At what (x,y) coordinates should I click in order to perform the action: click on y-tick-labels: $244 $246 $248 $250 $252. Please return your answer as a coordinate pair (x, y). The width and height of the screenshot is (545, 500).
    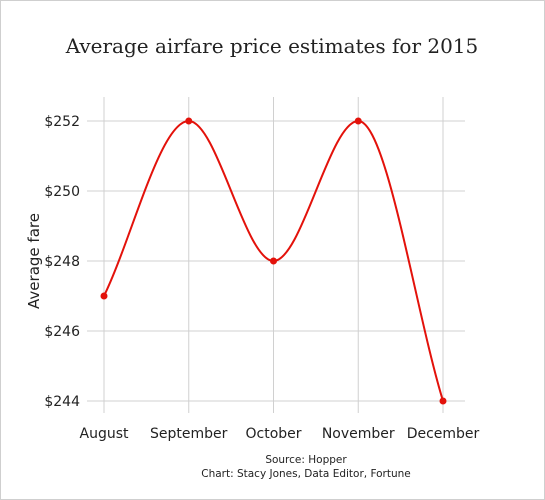
    Looking at the image, I should click on (62, 262).